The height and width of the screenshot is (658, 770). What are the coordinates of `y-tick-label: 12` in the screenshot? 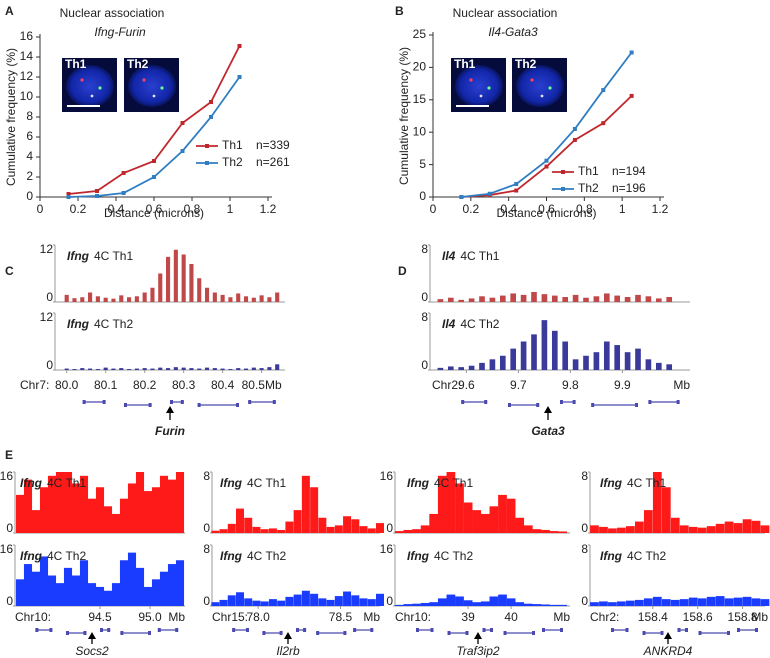 It's located at (47, 317).